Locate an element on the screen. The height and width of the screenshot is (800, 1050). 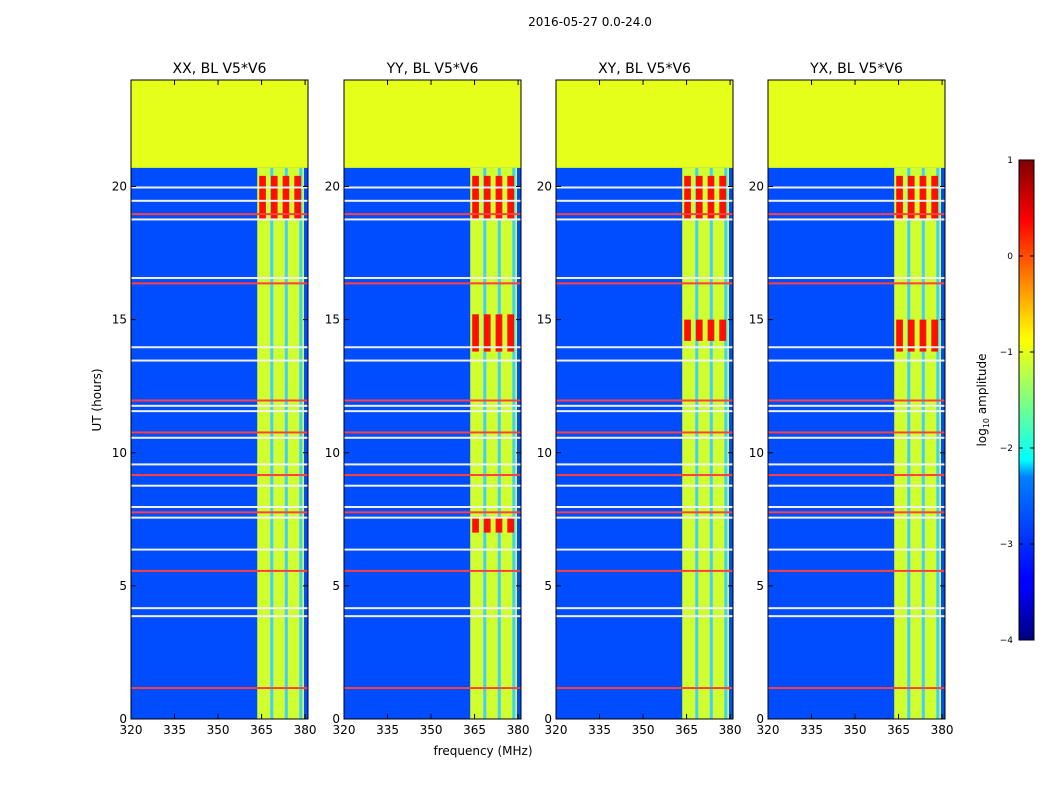
y-tick-label: 5 is located at coordinates (548, 586).